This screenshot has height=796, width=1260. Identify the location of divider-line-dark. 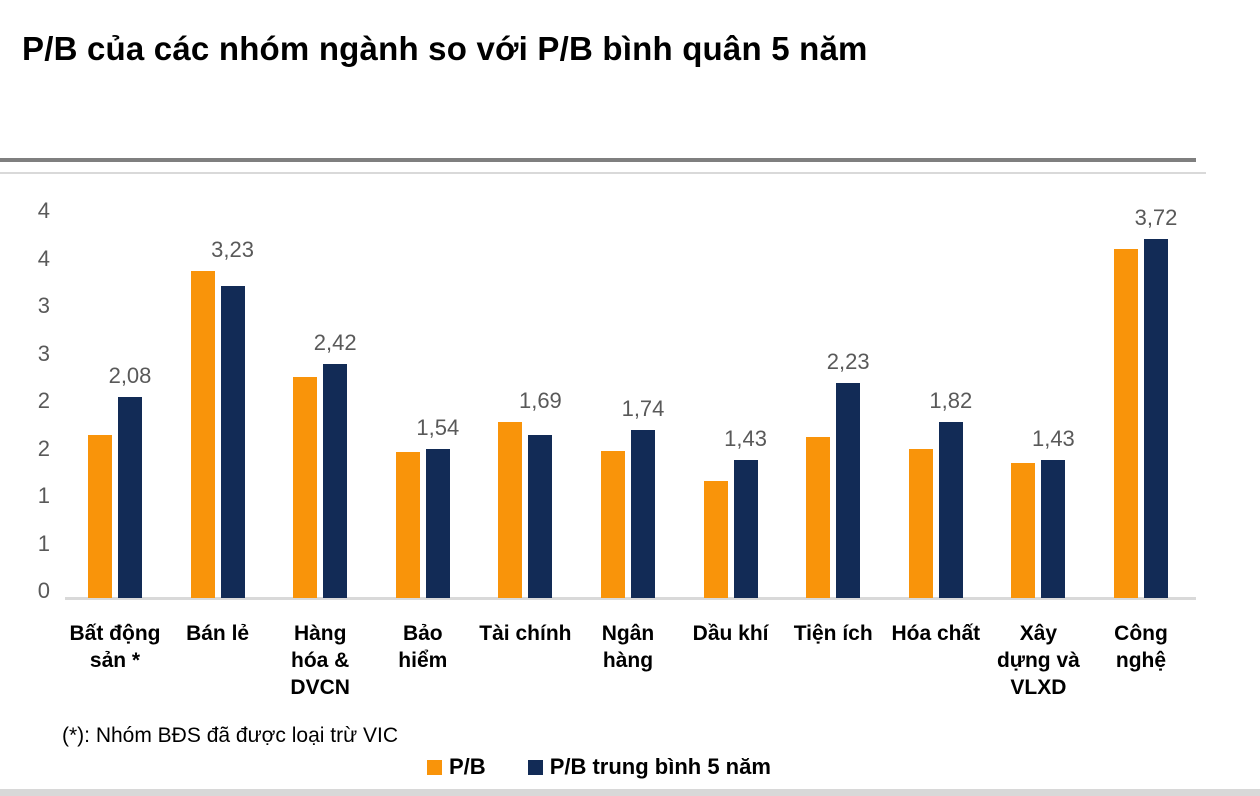
(598, 160).